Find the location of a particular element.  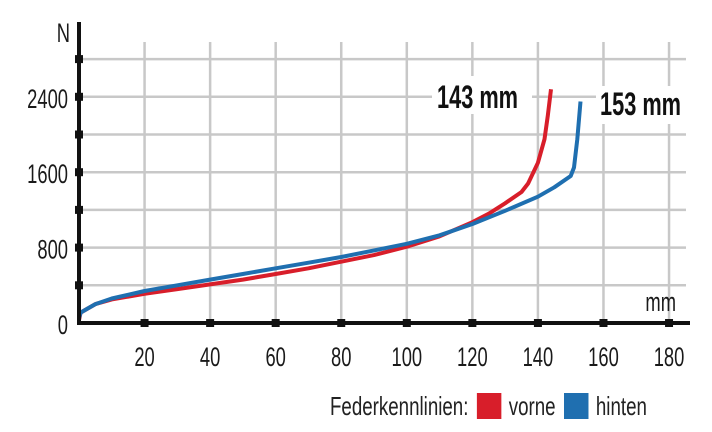

legend-label-vorne: vorne is located at coordinates (532, 405).